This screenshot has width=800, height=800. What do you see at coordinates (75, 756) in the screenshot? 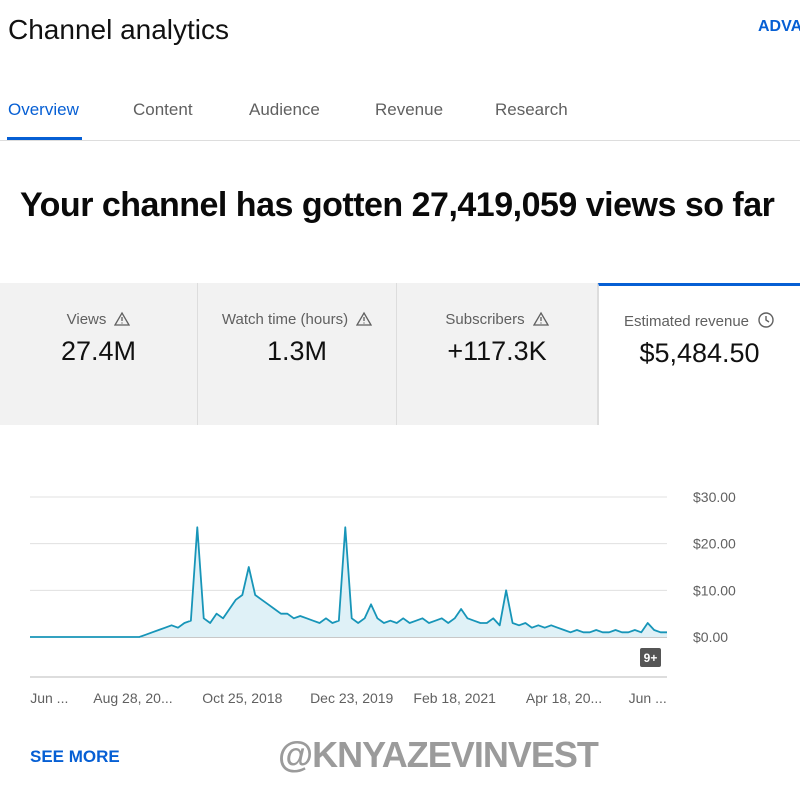
I see `see-more-link: SEE MORE` at bounding box center [75, 756].